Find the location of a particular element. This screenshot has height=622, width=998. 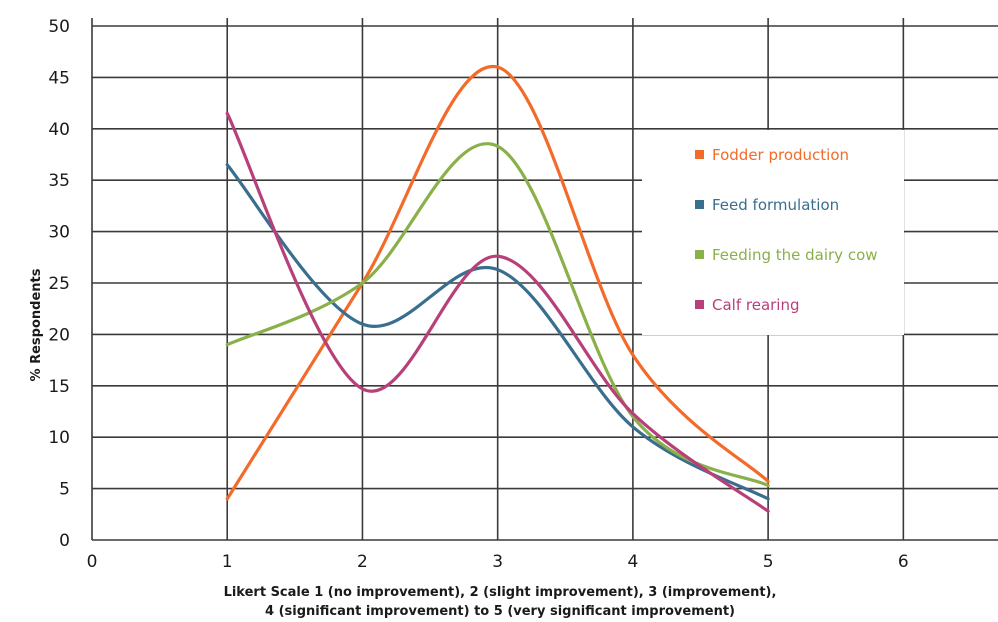

x-tick-label: 1 is located at coordinates (227, 562).